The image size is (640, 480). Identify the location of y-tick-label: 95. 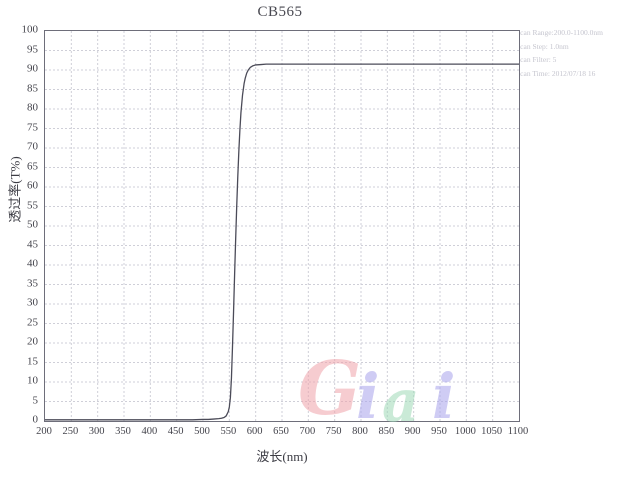
(32, 49).